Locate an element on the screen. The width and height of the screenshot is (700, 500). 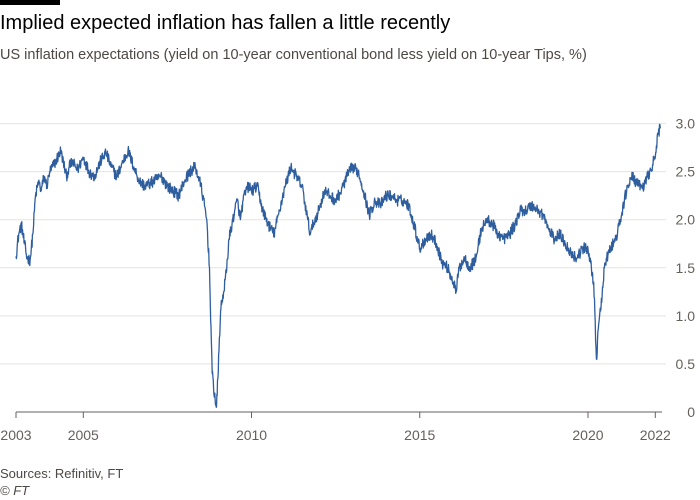
x-tick-label-2022: 2022 is located at coordinates (655, 435).